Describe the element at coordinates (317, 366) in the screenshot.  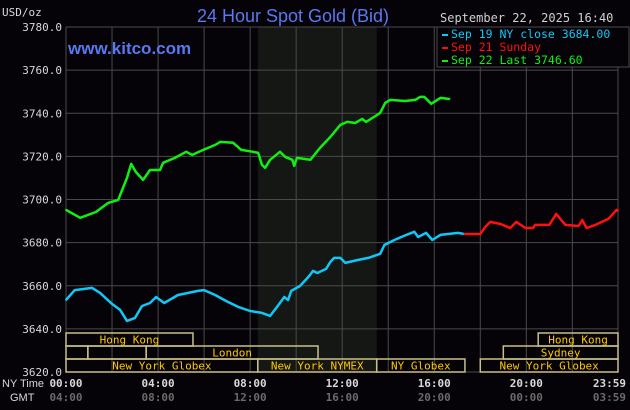
I see `session-label: New York NYMEX` at that location.